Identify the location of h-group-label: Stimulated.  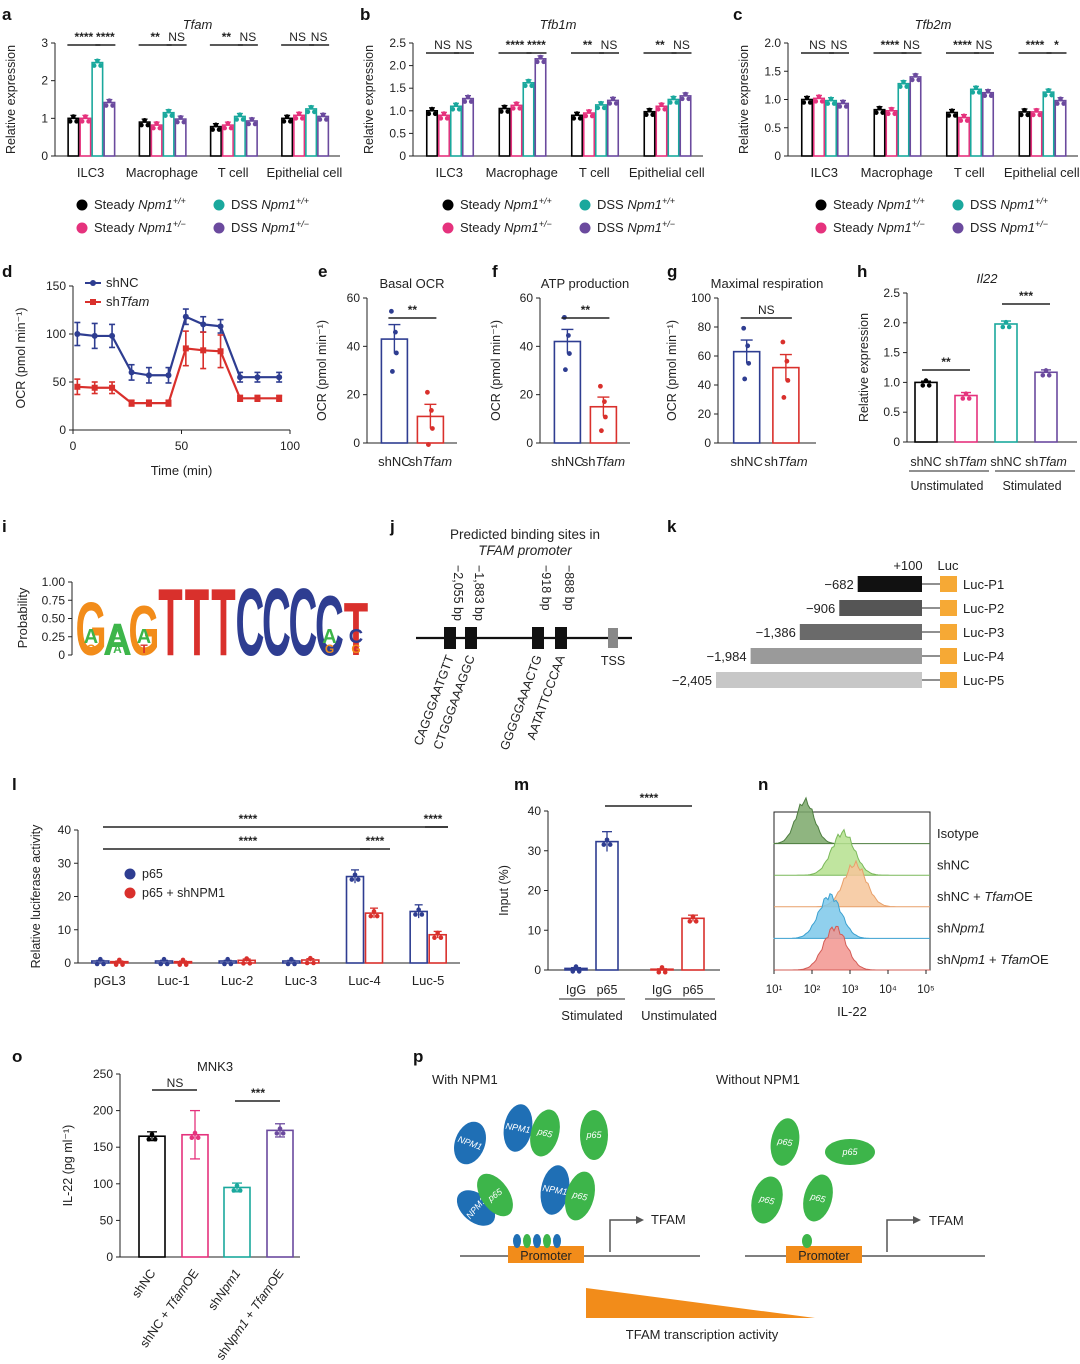
(1031, 486).